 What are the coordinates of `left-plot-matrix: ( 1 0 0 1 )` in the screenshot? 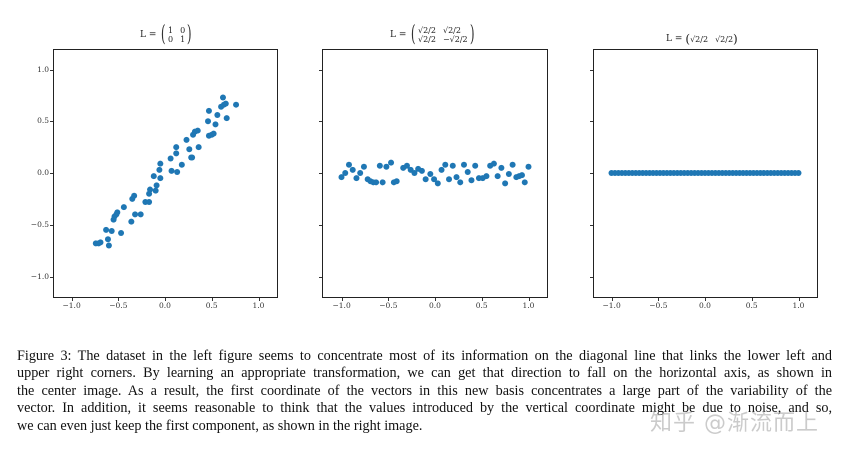 It's located at (176, 35).